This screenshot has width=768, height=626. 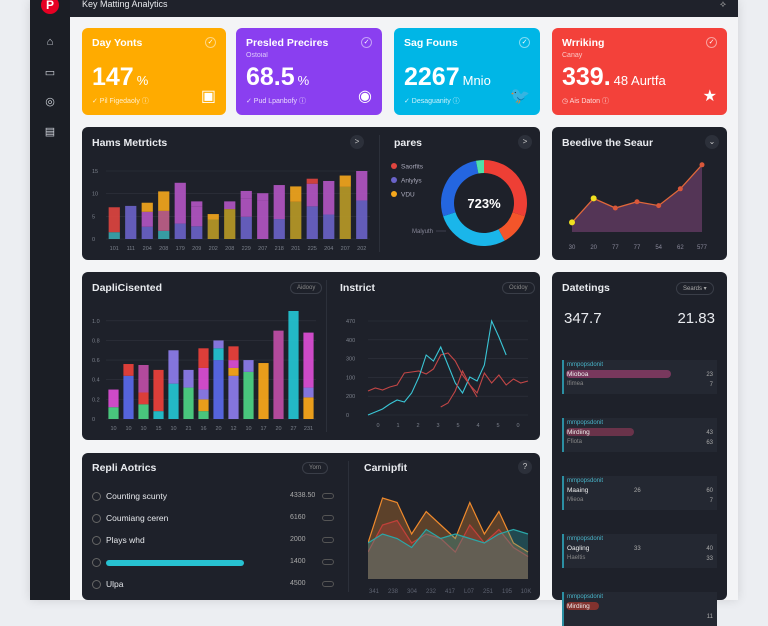 What do you see at coordinates (576, 558) in the screenshot?
I see `item-sub: Haeltis` at bounding box center [576, 558].